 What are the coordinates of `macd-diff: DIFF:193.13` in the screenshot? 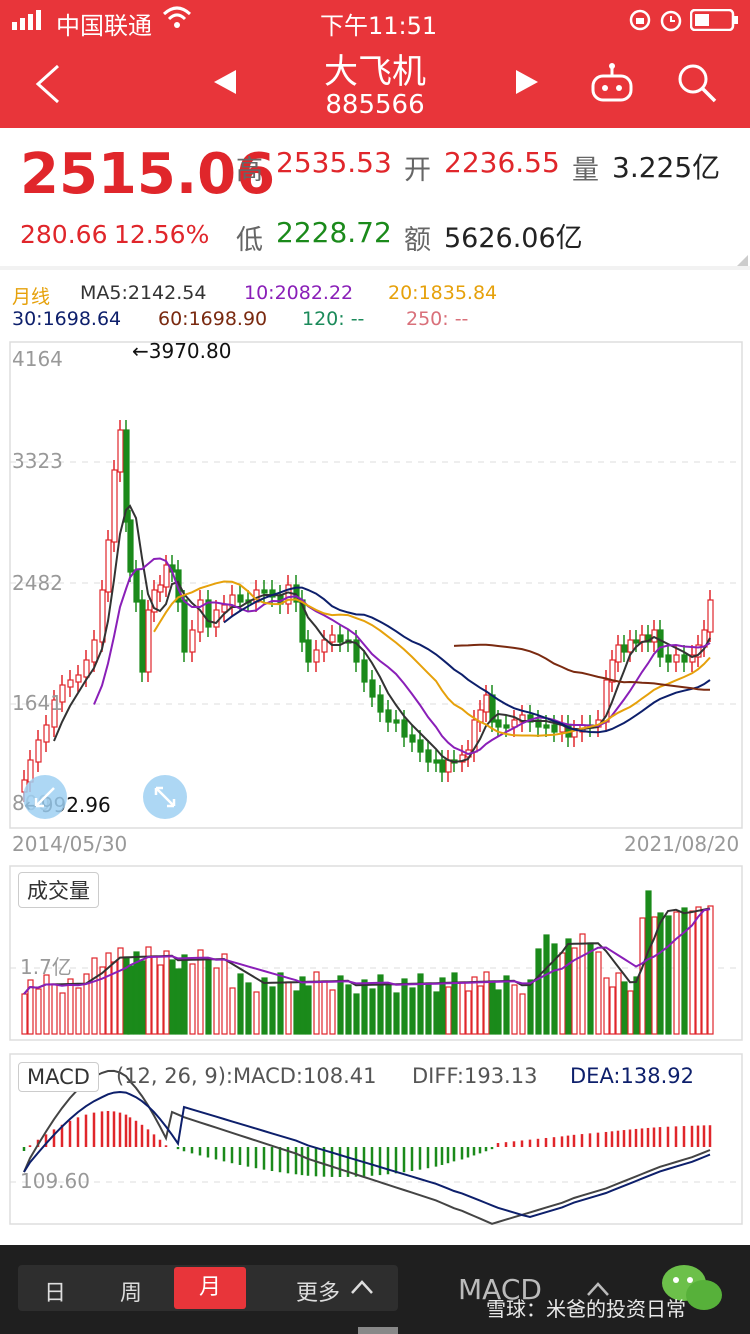 It's located at (475, 1076).